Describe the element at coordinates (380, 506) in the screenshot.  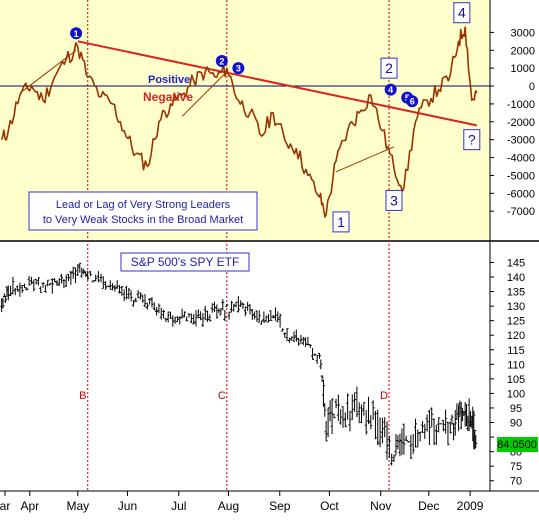
I see `xtick-label: Nov` at that location.